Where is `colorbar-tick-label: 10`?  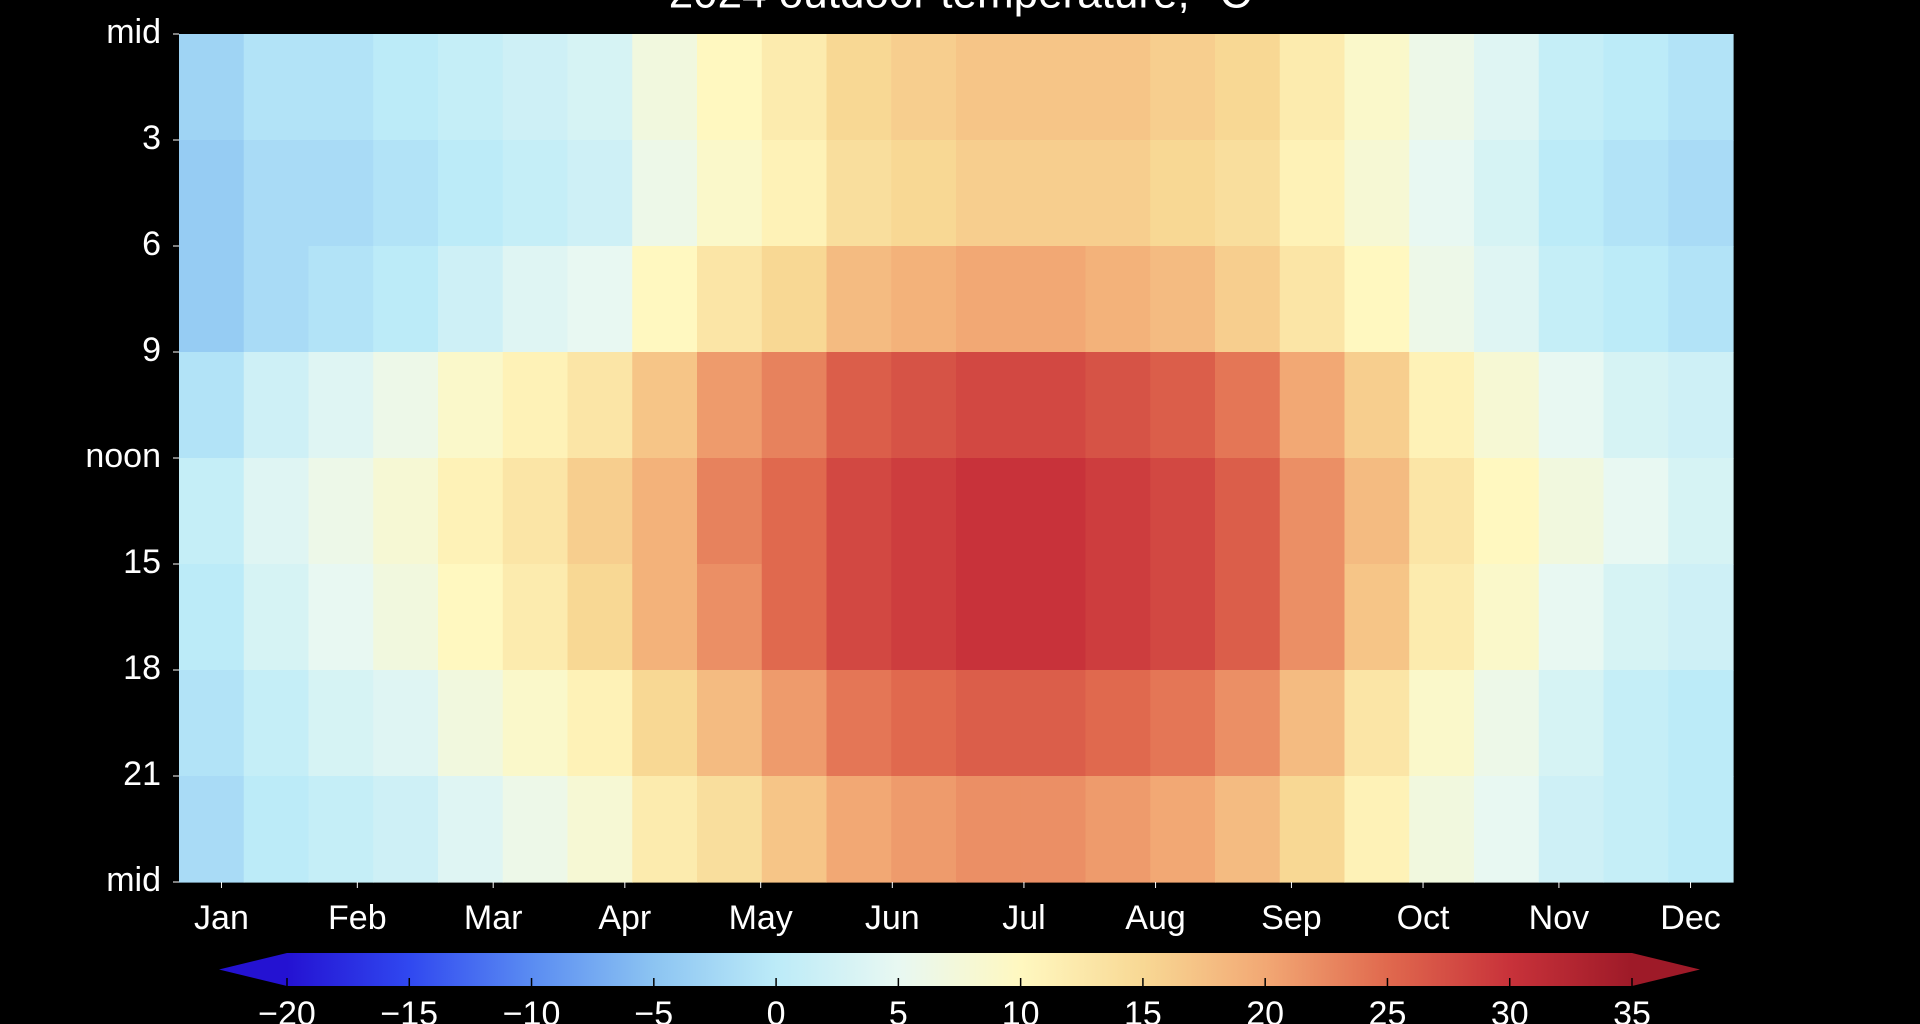 colorbar-tick-label: 10 is located at coordinates (1021, 1009).